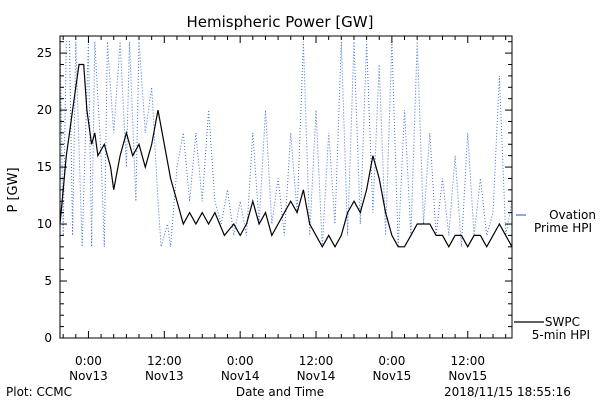  Describe the element at coordinates (44, 53) in the screenshot. I see `y-tick-label: 25` at that location.